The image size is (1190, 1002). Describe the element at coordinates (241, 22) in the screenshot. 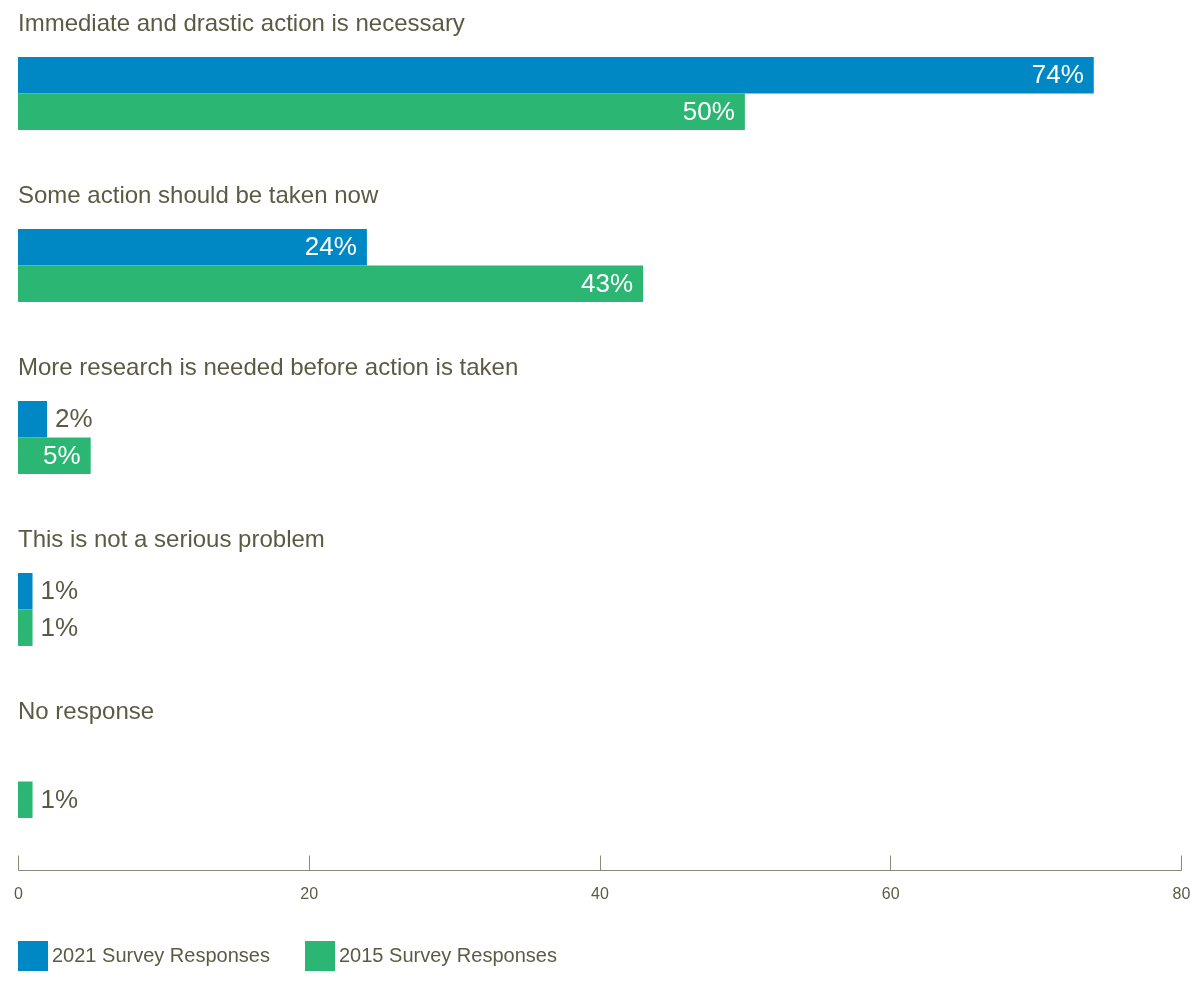

I see `y-tick-label: Immediate and drastic action is necessary` at that location.